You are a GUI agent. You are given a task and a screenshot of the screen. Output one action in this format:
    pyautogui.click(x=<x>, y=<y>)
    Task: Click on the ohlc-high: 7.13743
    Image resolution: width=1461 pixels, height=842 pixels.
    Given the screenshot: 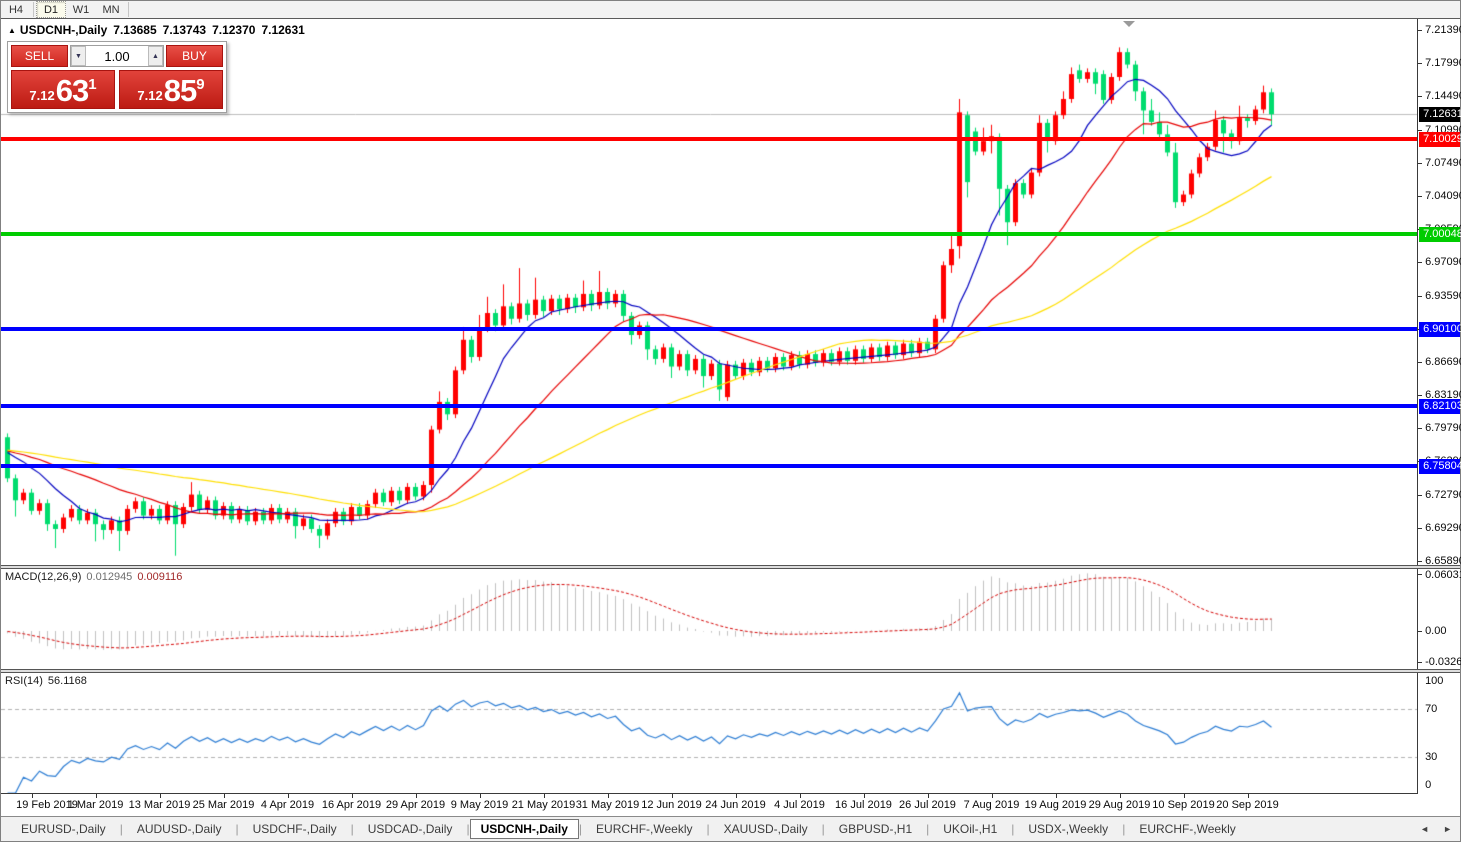 What is the action you would take?
    pyautogui.click(x=184, y=30)
    